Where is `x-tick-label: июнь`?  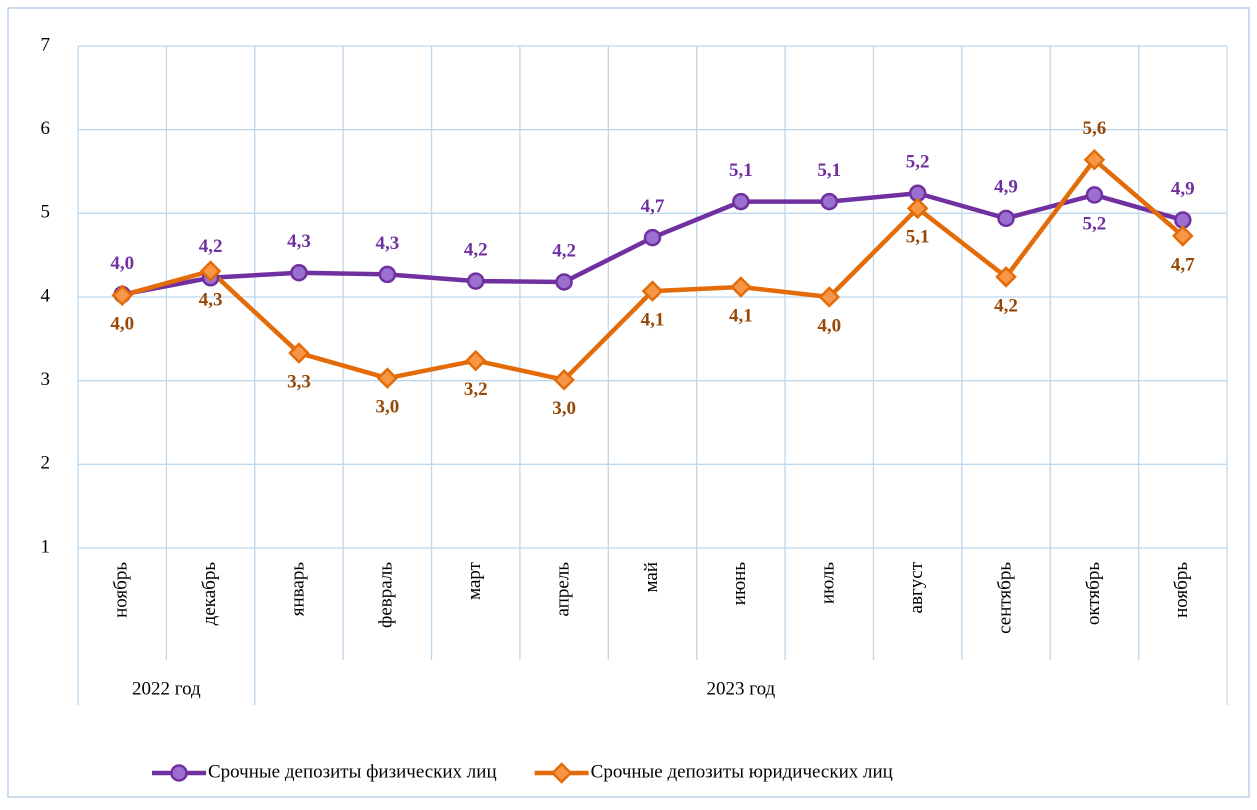
x-tick-label: июнь is located at coordinates (739, 584).